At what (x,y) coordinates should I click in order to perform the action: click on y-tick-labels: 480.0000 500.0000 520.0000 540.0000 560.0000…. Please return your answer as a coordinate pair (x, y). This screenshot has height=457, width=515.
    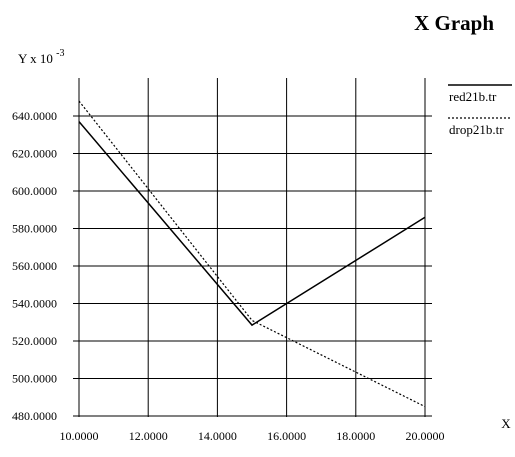
    Looking at the image, I should click on (34, 266).